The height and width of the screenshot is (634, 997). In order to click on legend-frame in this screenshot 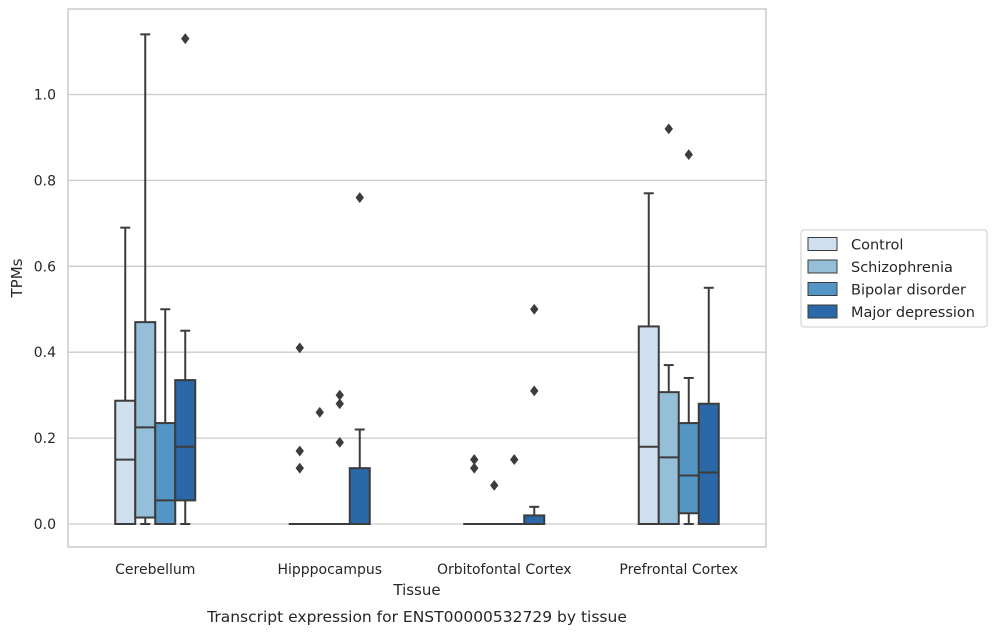, I will do `click(894, 278)`.